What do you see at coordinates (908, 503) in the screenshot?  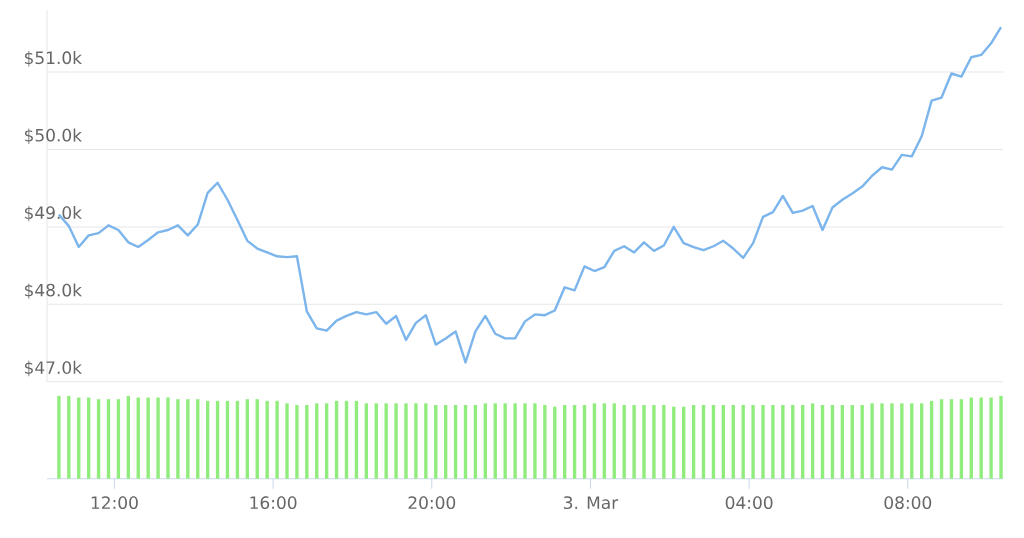 I see `x-tick-label: 08:00` at bounding box center [908, 503].